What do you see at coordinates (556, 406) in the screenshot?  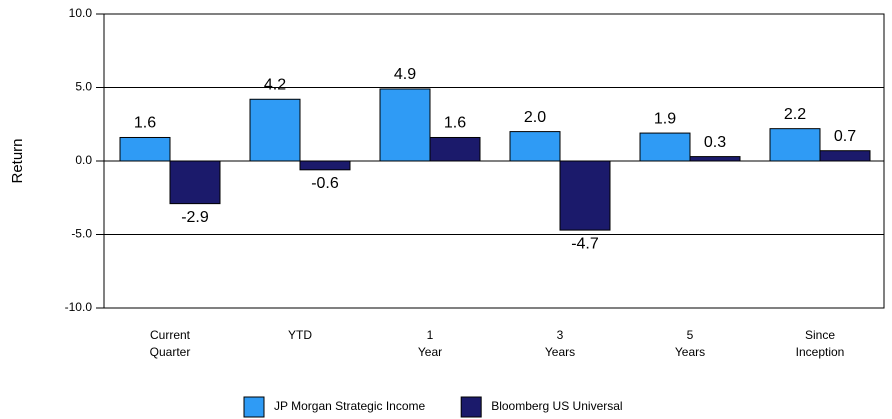 I see `legend-label: Bloomberg US Universal` at bounding box center [556, 406].